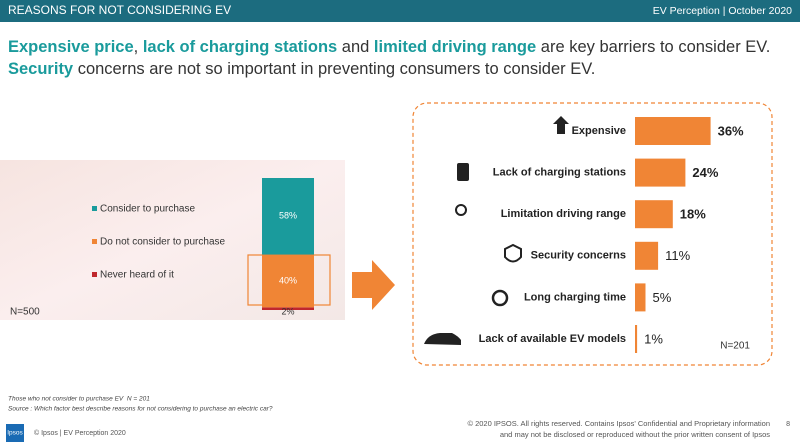 The image size is (800, 447). I want to click on value-label: 58%, so click(288, 216).